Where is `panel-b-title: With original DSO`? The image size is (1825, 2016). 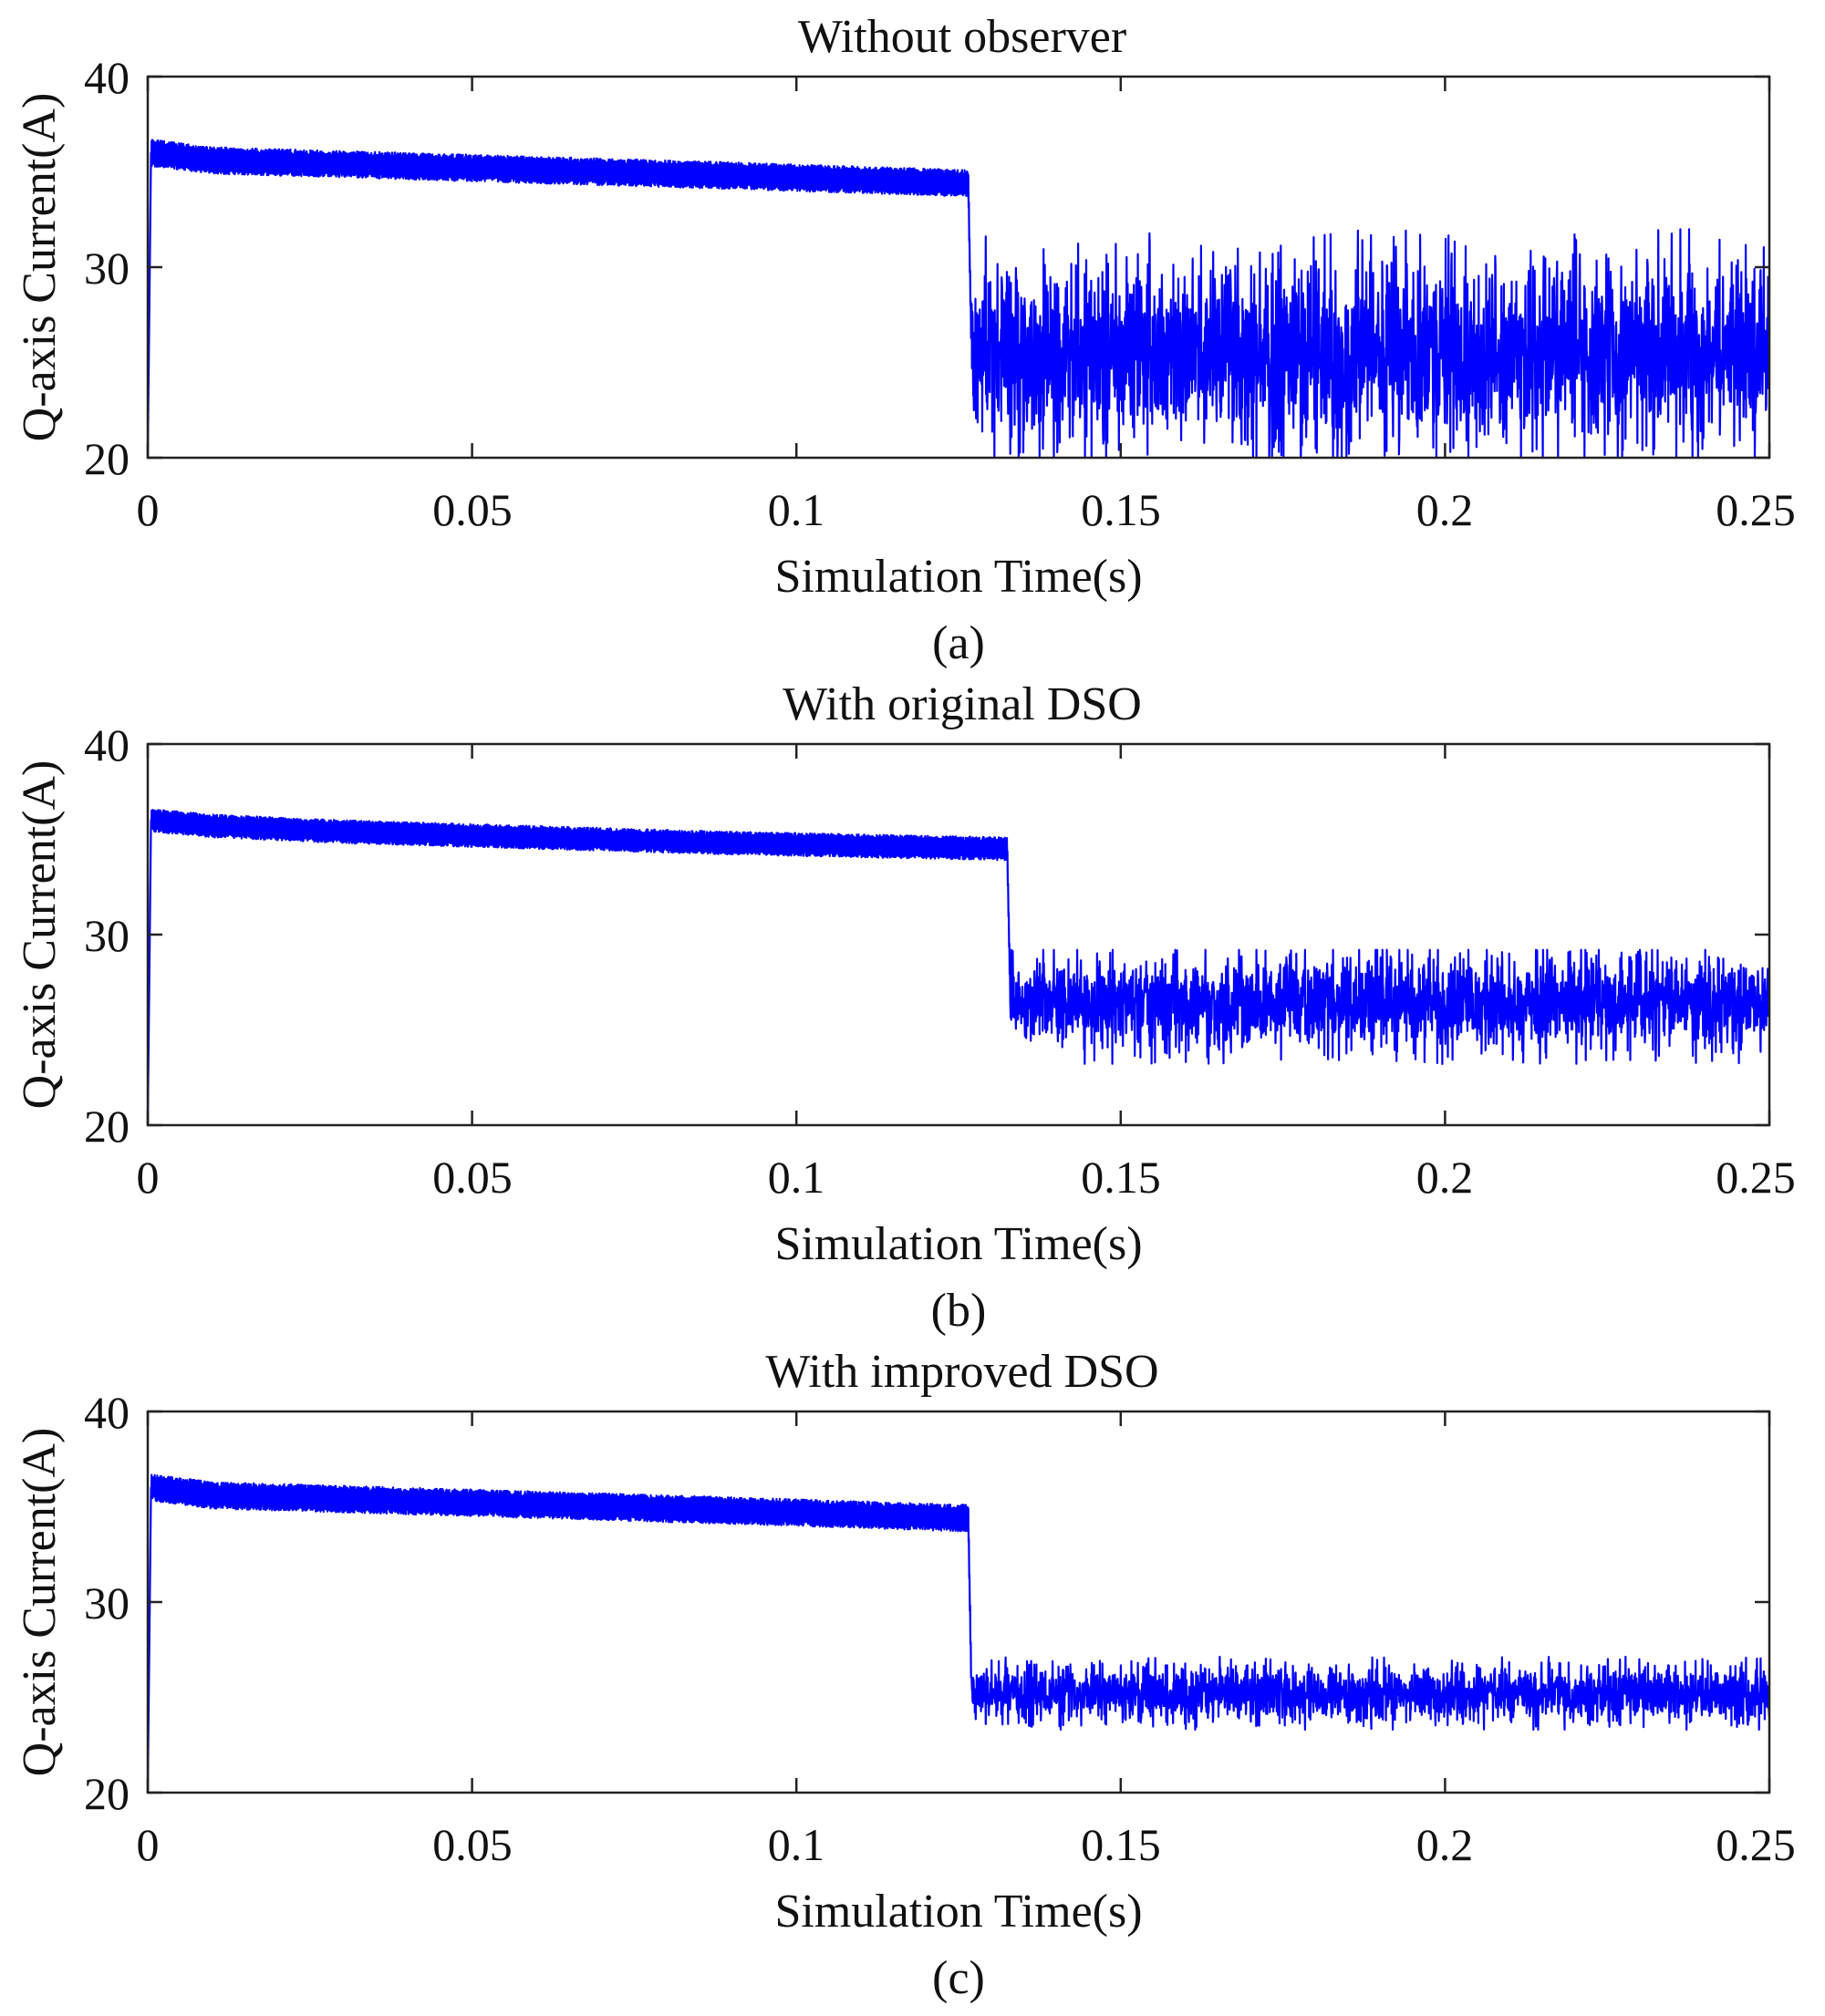 panel-b-title: With original DSO is located at coordinates (962, 704).